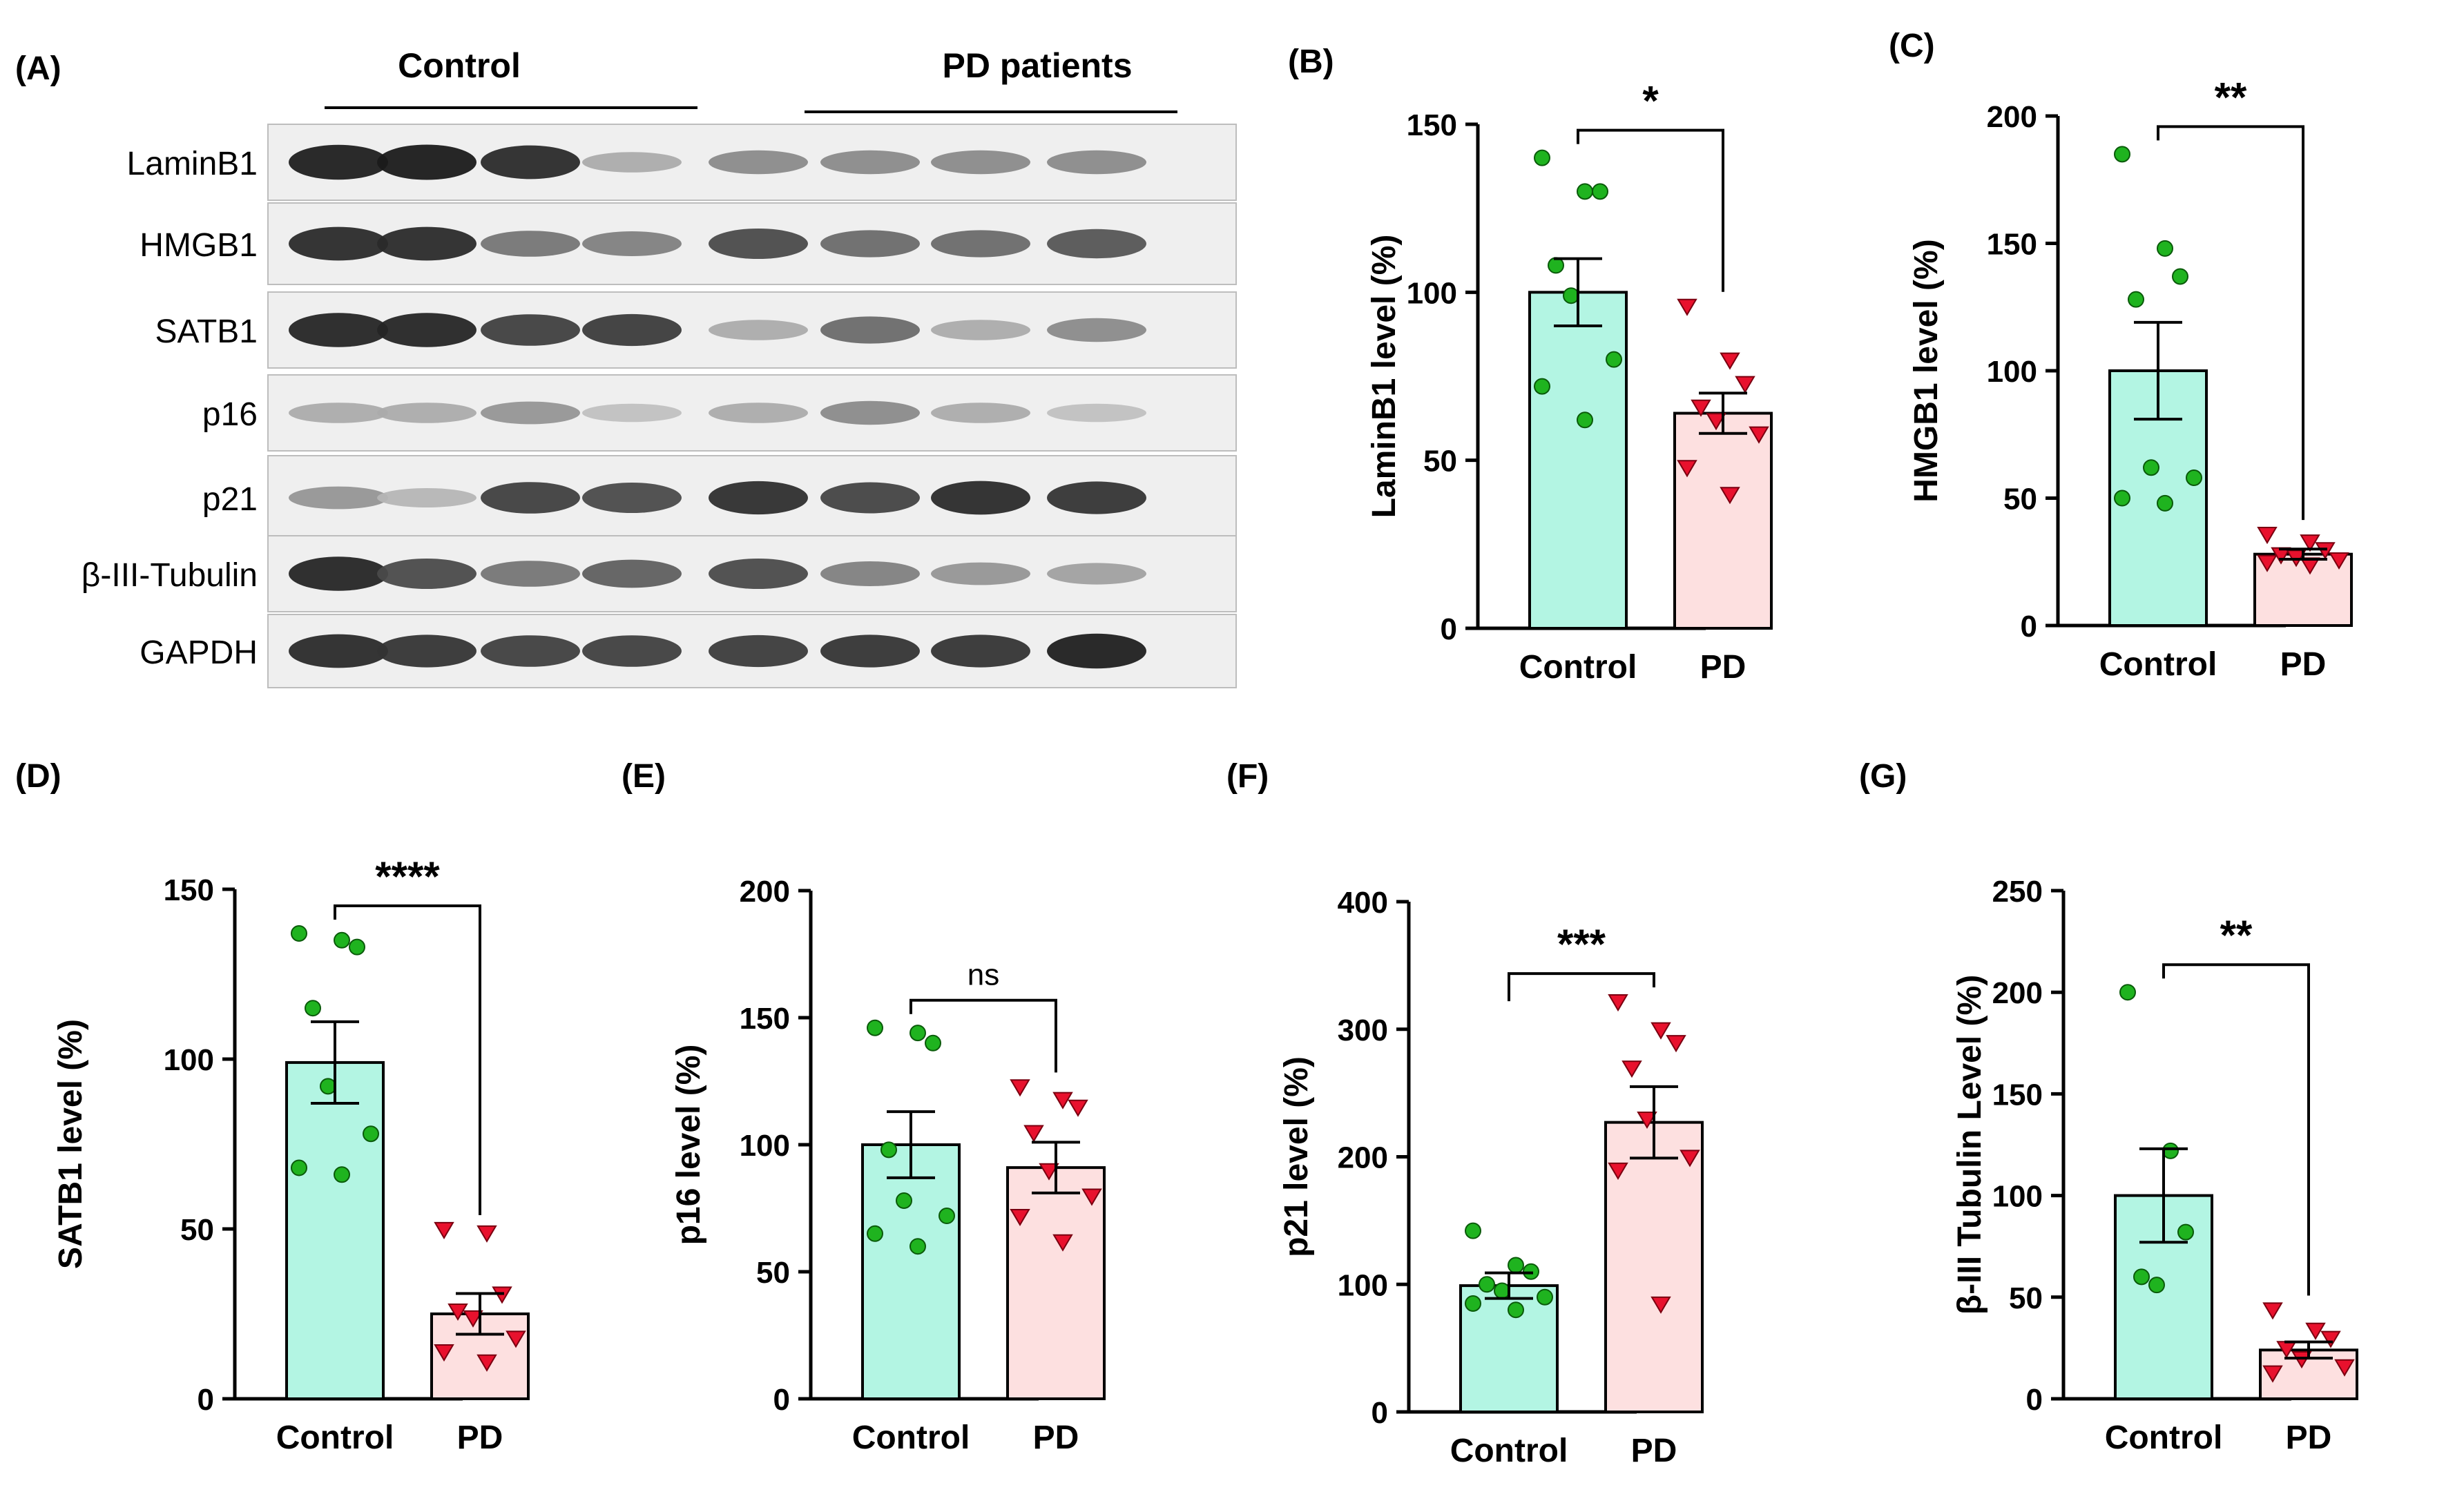 Image resolution: width=2464 pixels, height=1492 pixels. I want to click on panel-label-c: (C), so click(1912, 46).